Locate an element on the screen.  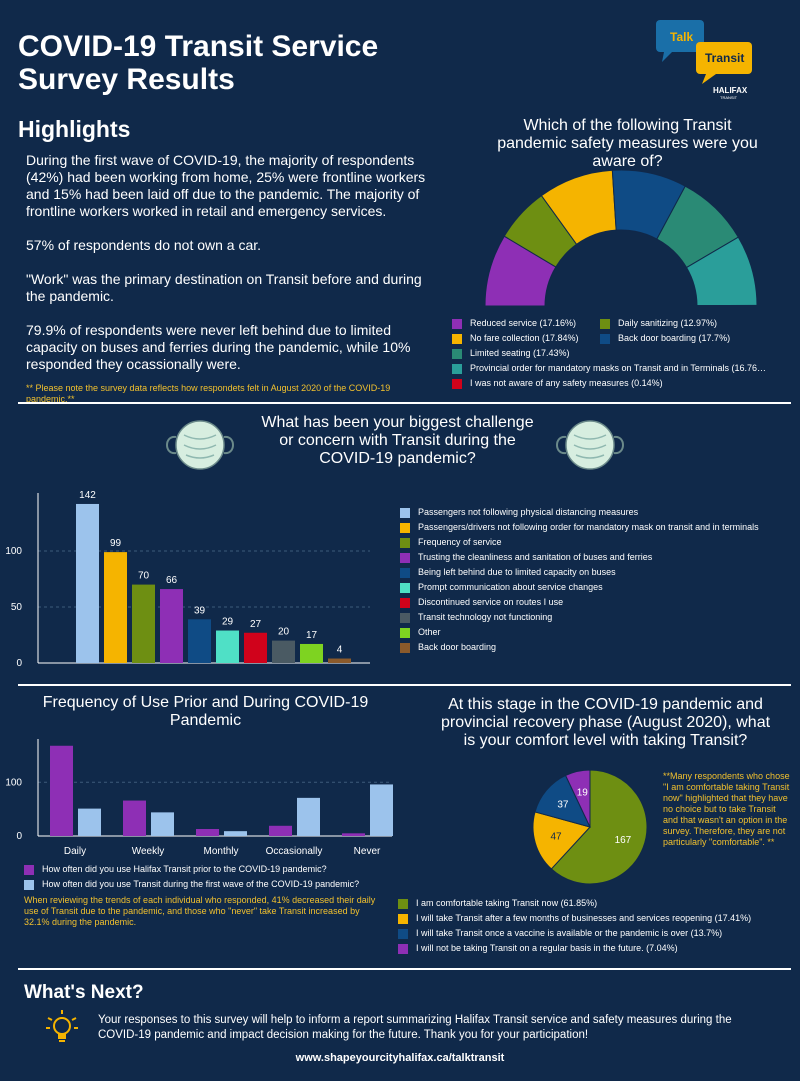
data-label: 20 is located at coordinates (284, 632).